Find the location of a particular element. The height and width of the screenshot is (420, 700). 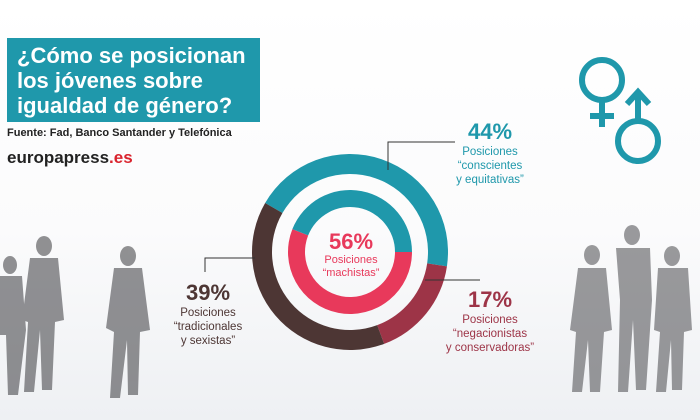

brand-suffix: .es is located at coordinates (121, 157).